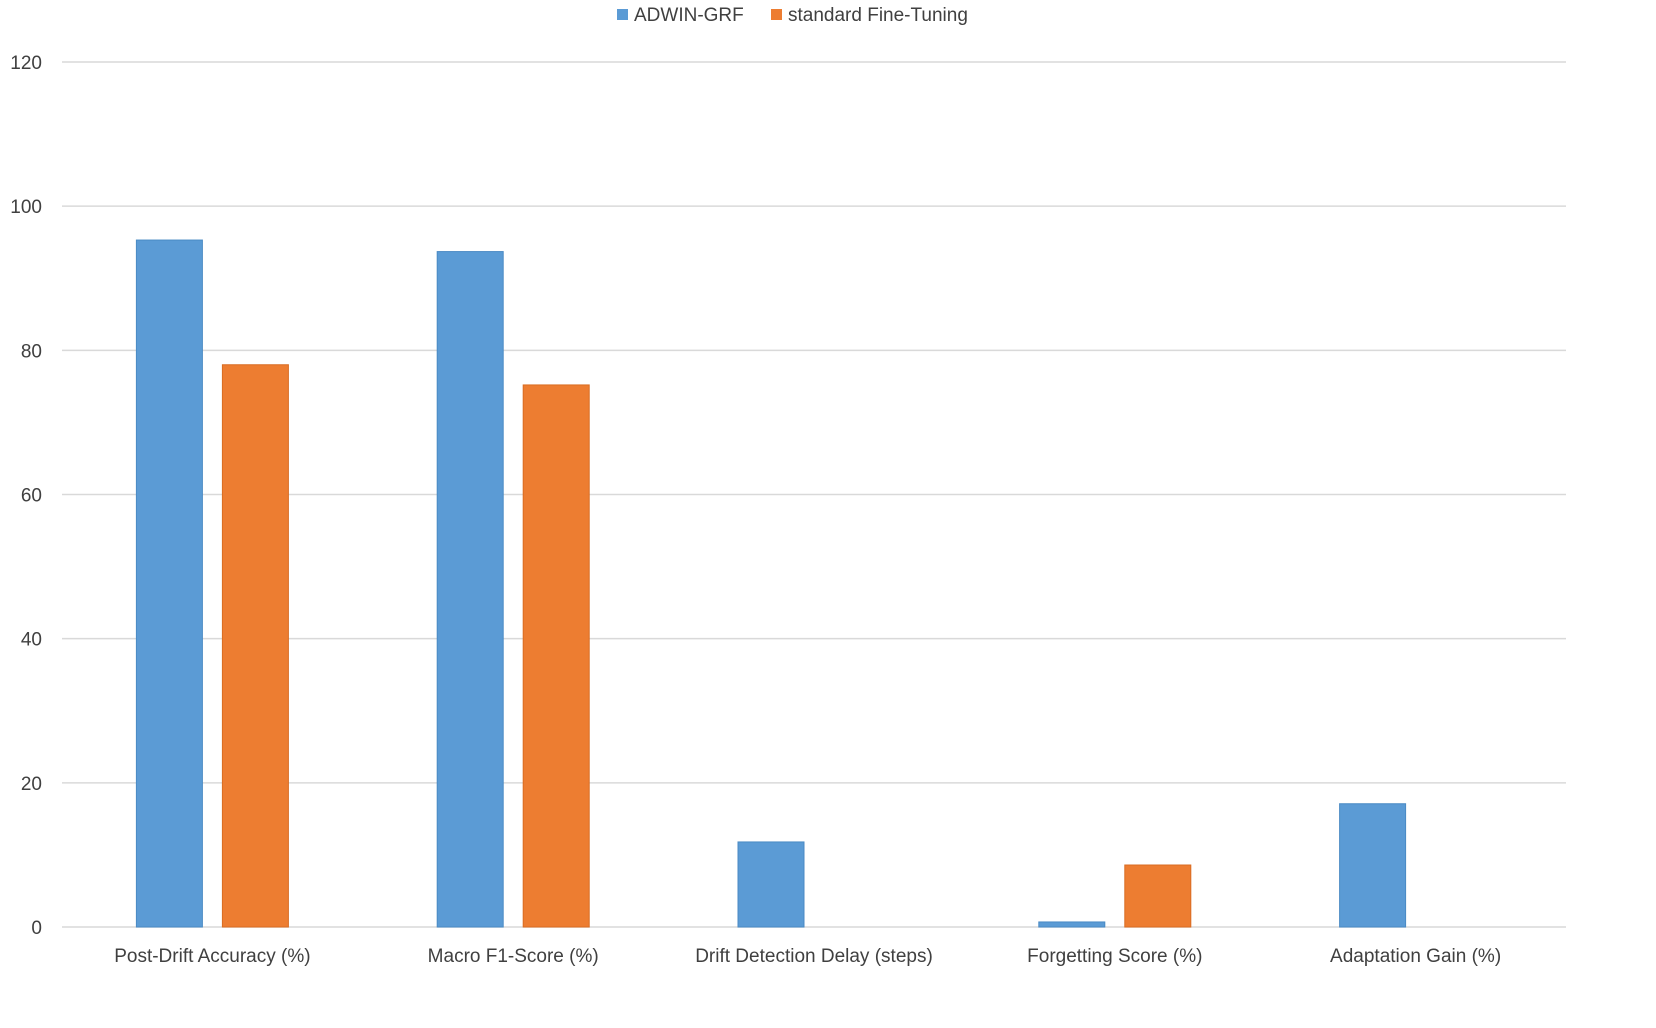 This screenshot has width=1656, height=1028. What do you see at coordinates (212, 956) in the screenshot?
I see `x-category-label: Post-Drift Accuracy (%)` at bounding box center [212, 956].